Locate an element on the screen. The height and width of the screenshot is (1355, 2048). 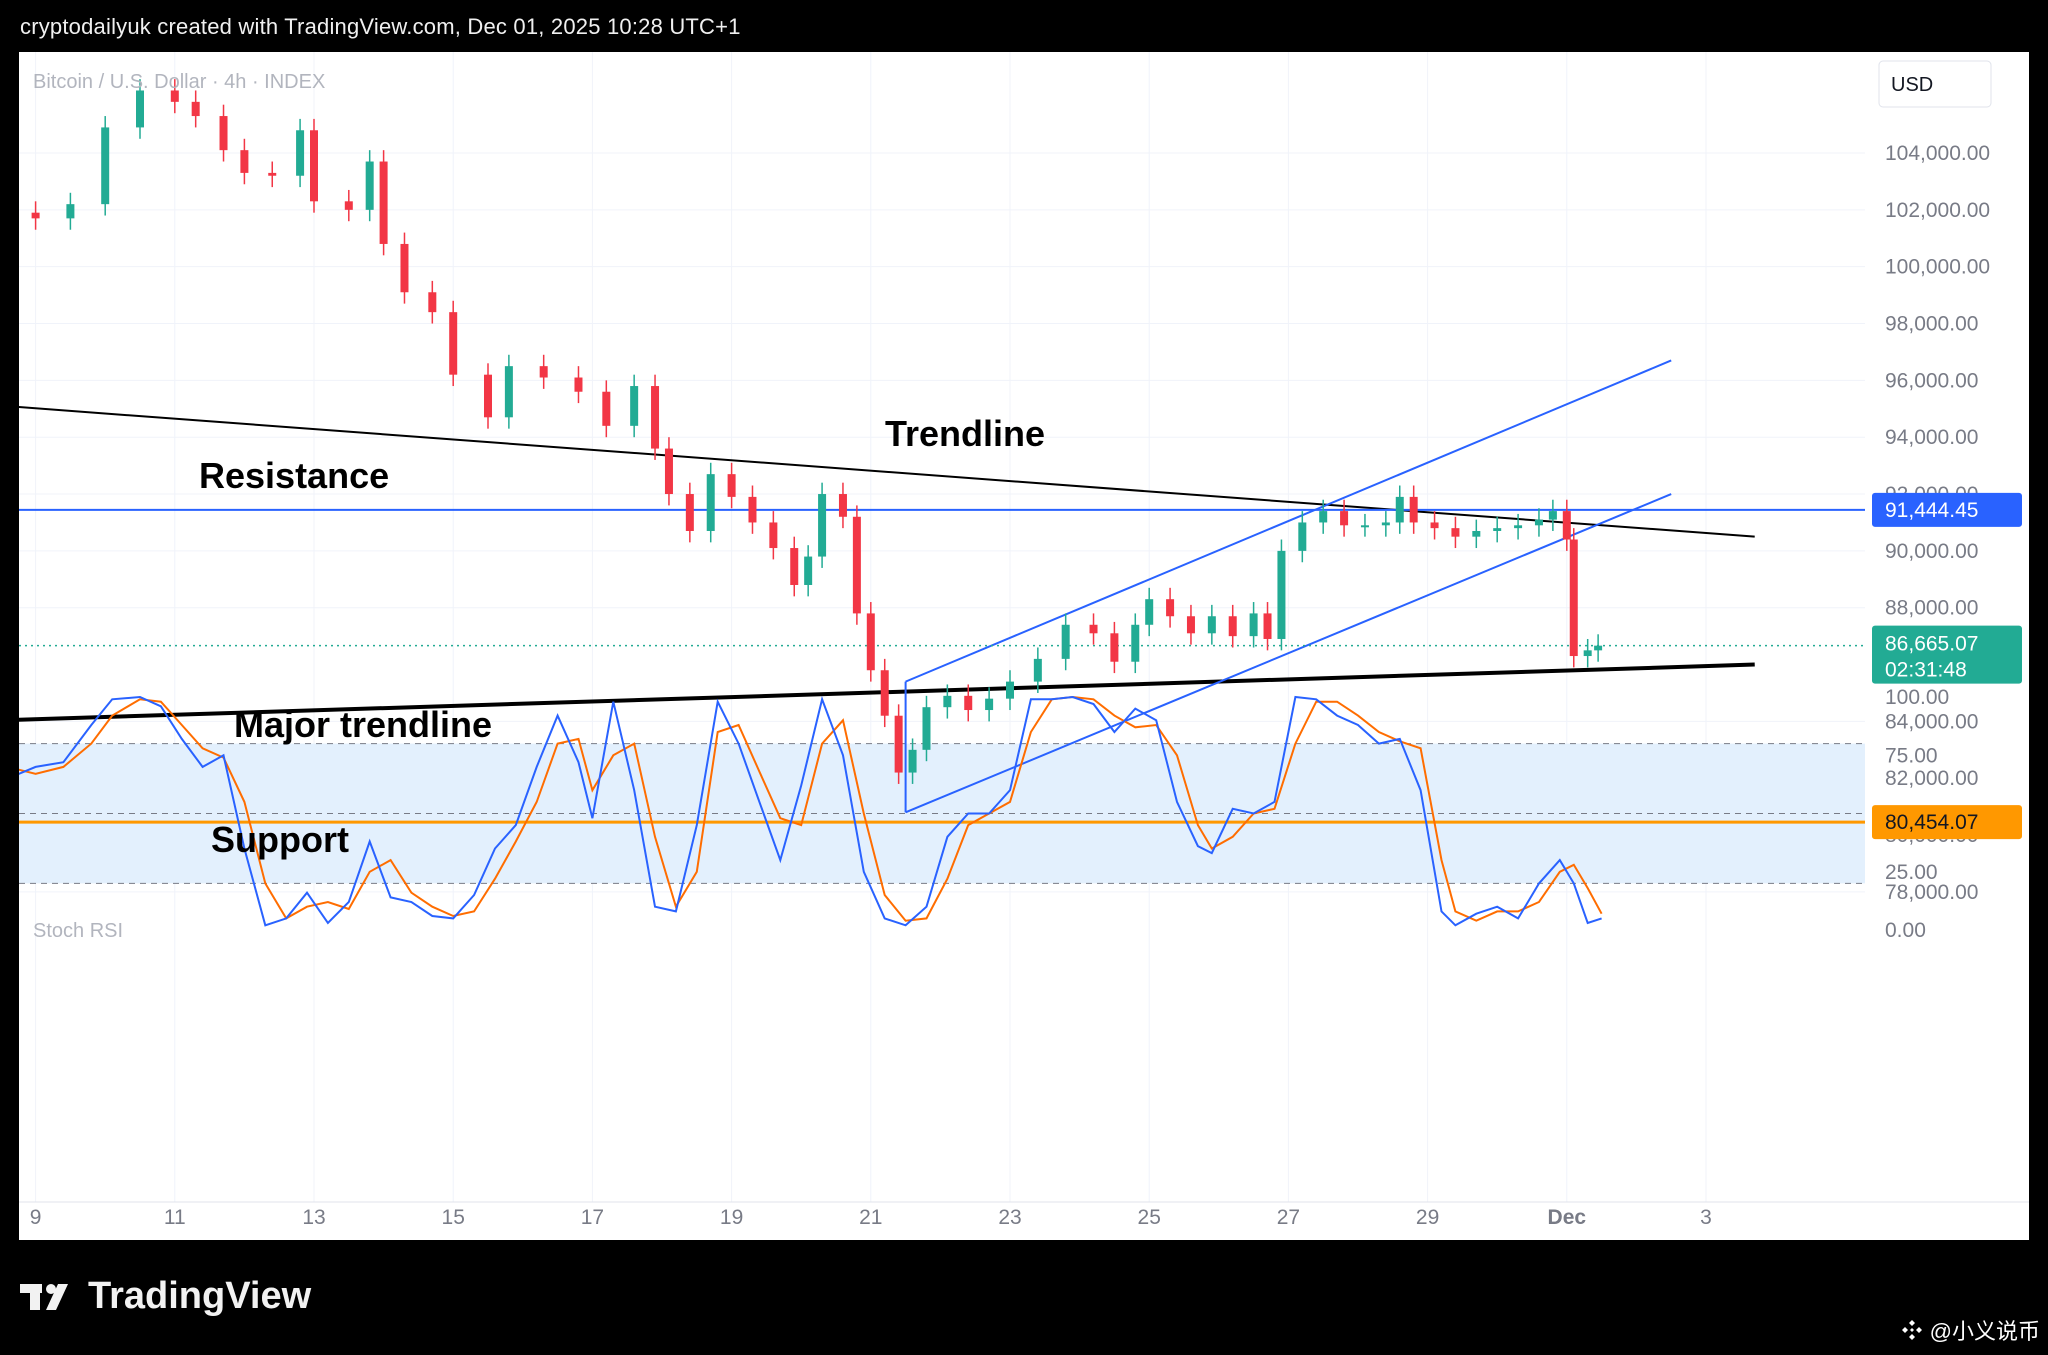
price-tick-label: 102,000.00 is located at coordinates (1937, 210).